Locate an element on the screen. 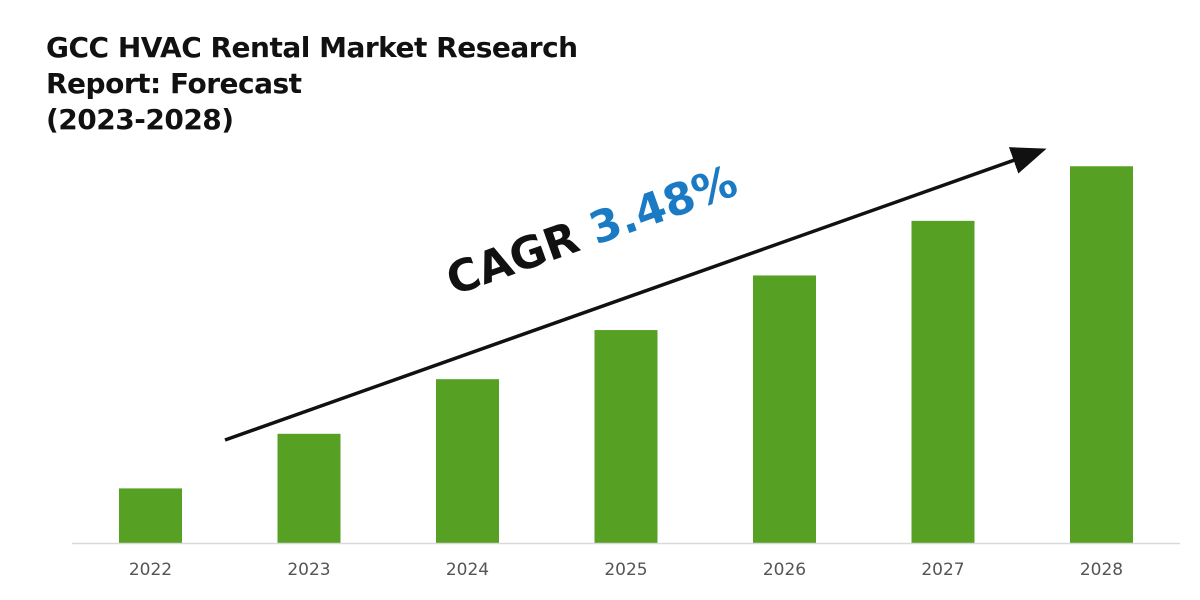  x-tick-label: 2023 is located at coordinates (308, 570).